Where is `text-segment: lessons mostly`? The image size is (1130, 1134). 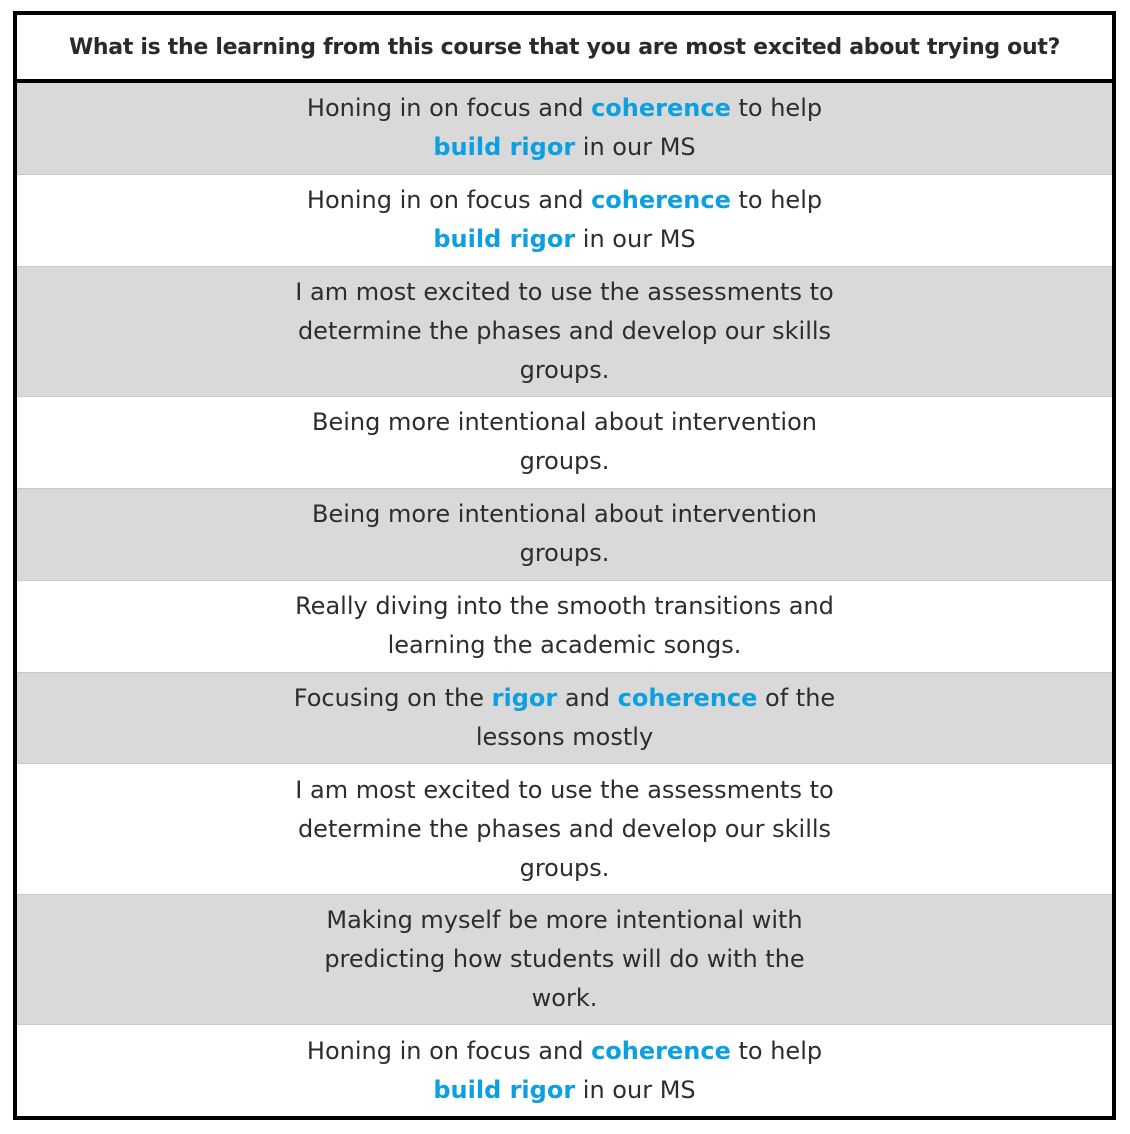 text-segment: lessons mostly is located at coordinates (564, 736).